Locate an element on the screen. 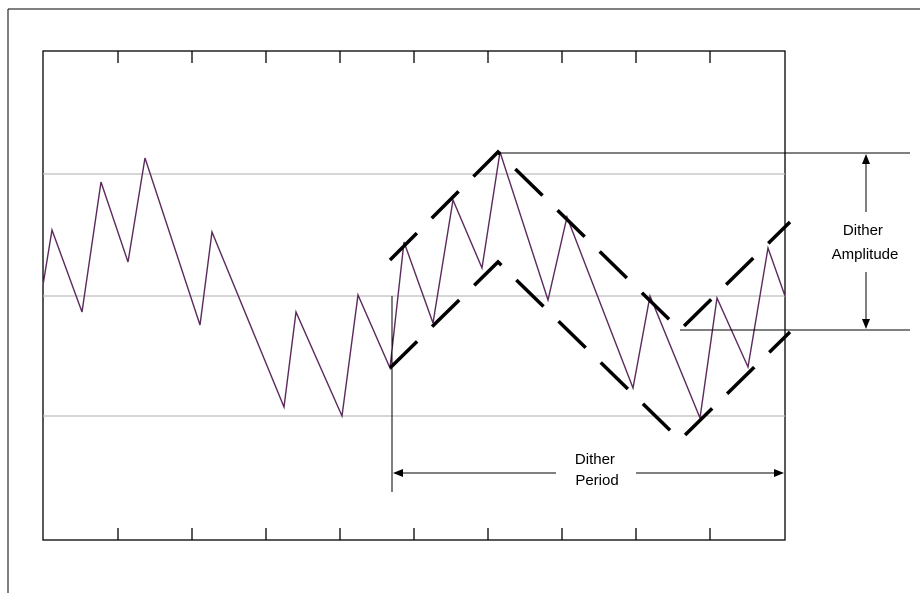 This screenshot has width=920, height=593. top-ticks is located at coordinates (414, 57).